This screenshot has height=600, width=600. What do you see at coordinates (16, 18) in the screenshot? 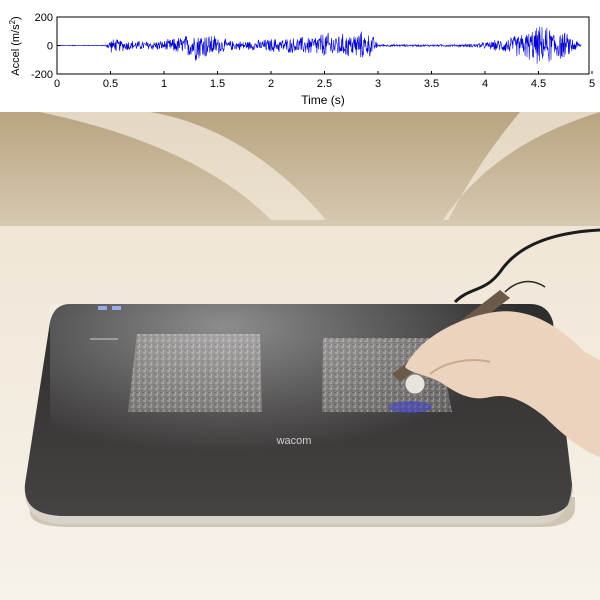
I see `y-axis-label-close: )` at bounding box center [16, 18].